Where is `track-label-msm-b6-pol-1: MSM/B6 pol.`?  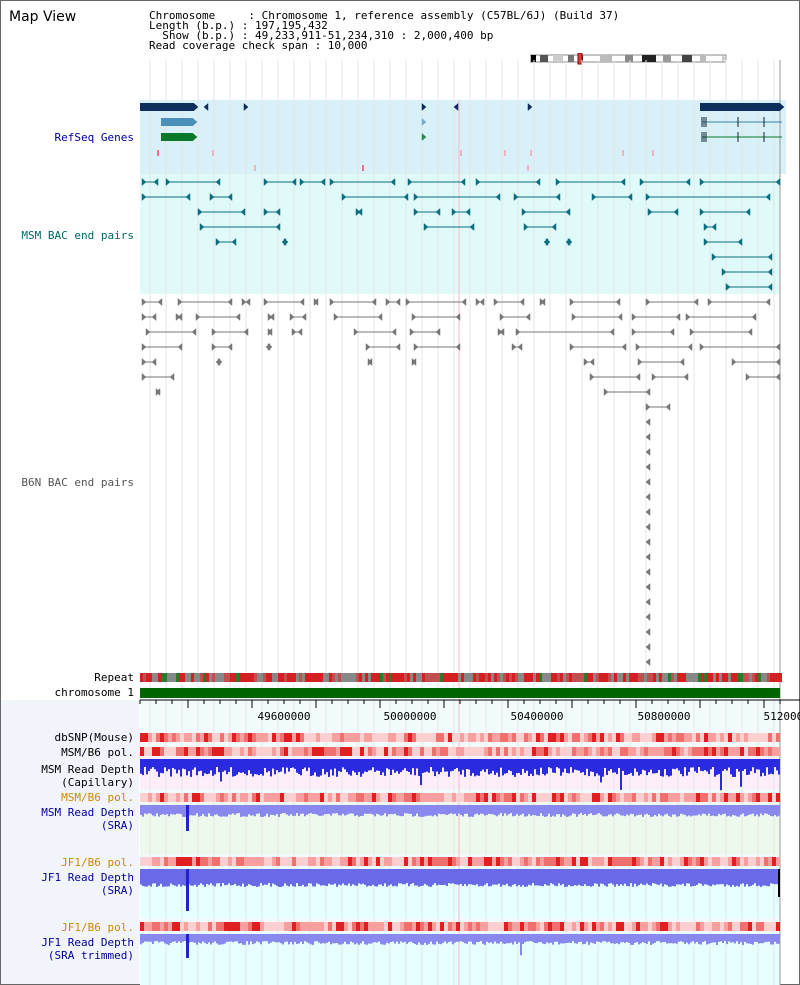 track-label-msm-b6-pol-1: MSM/B6 pol. is located at coordinates (97, 752).